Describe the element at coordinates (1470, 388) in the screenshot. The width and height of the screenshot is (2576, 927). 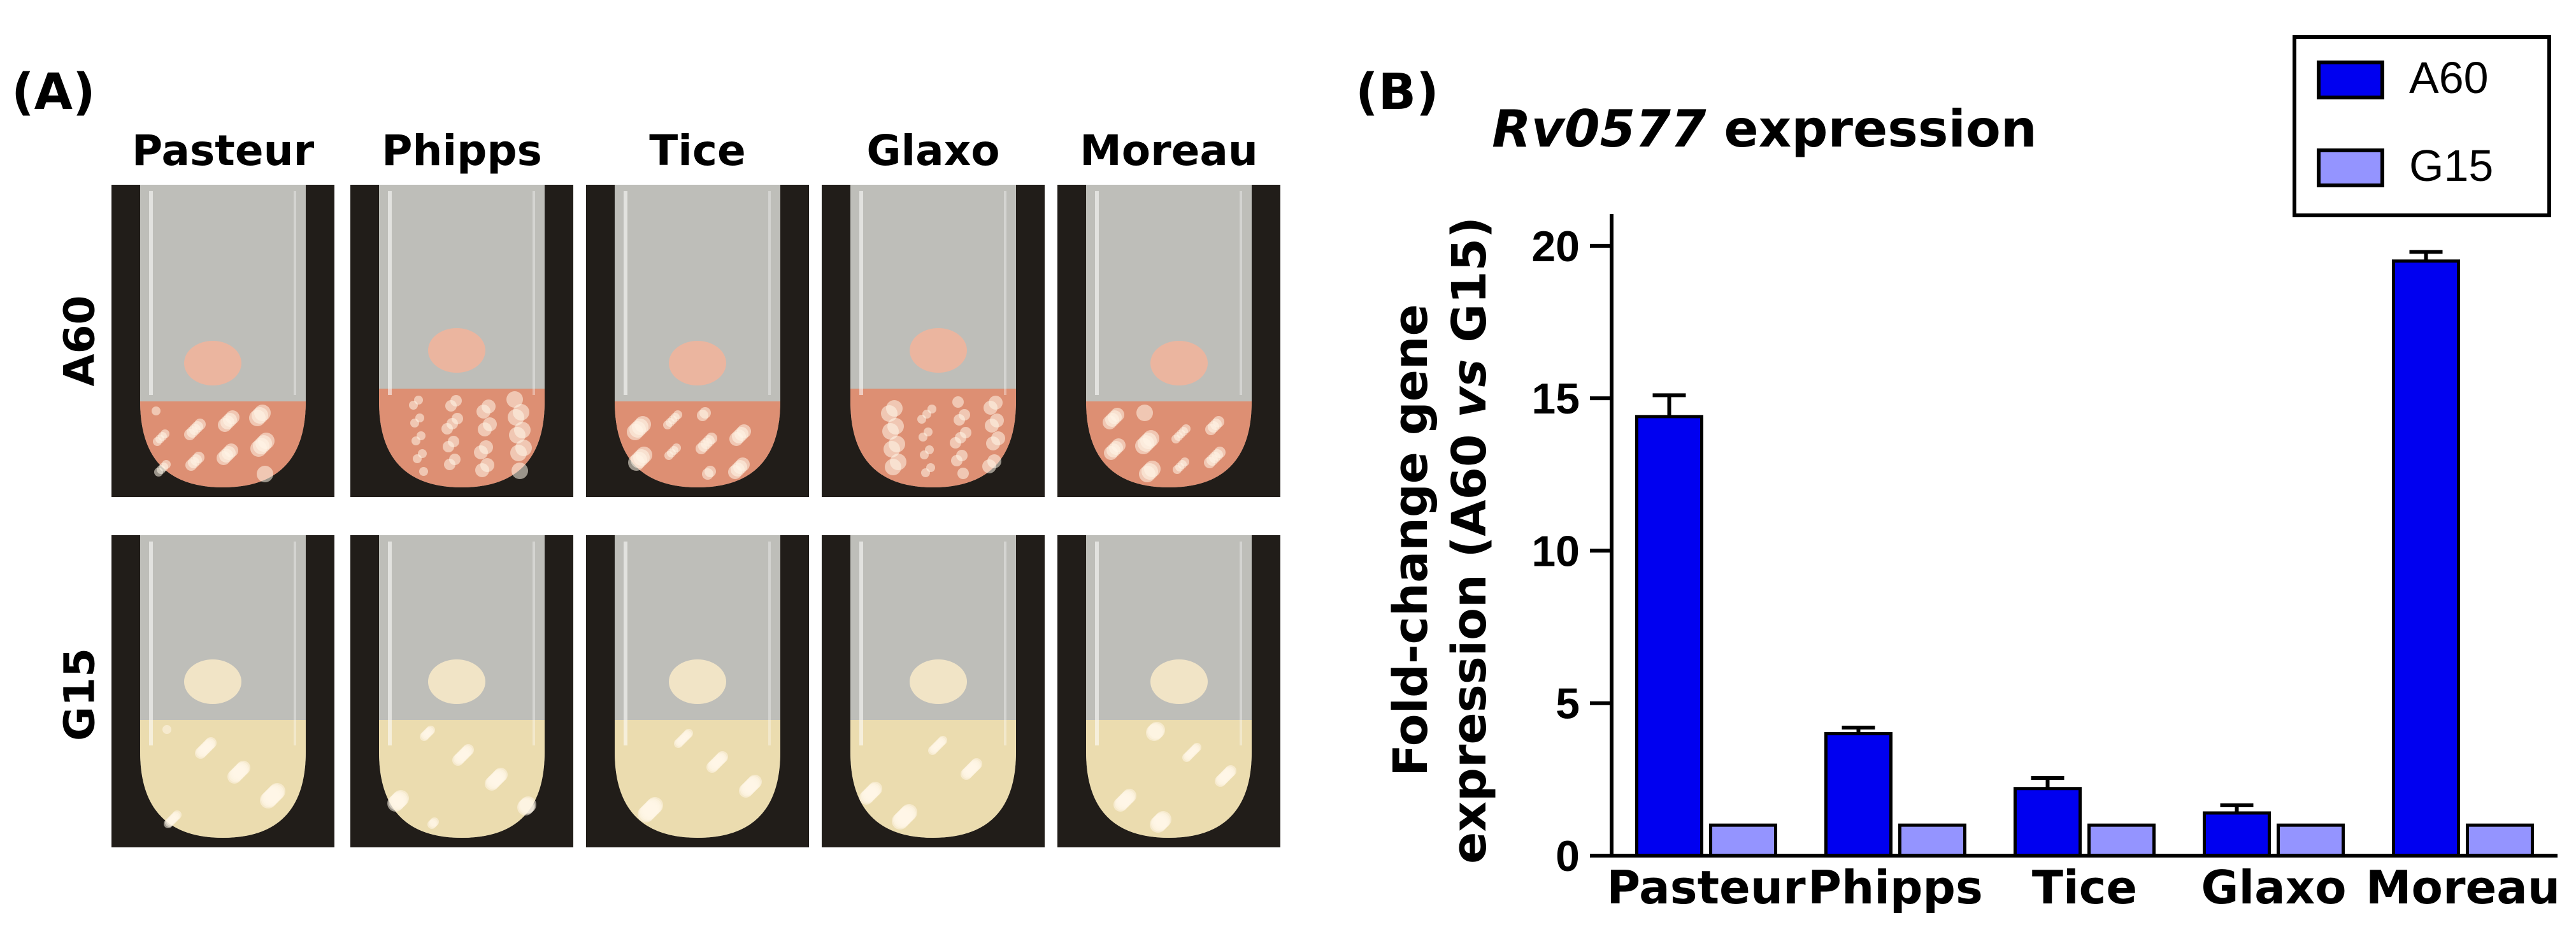
I see `y-axis-label-vs: vs` at that location.